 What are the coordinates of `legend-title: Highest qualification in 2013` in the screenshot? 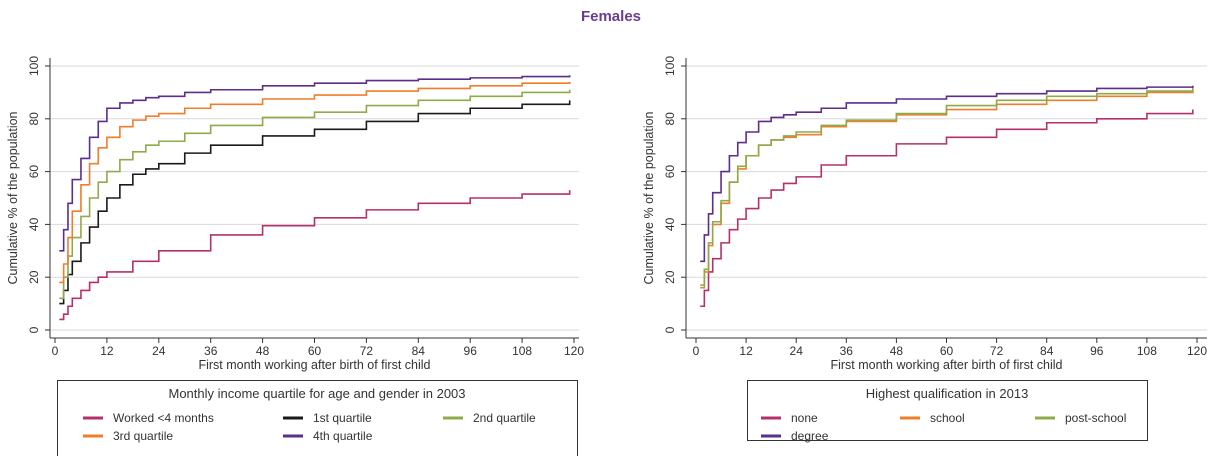 It's located at (947, 393).